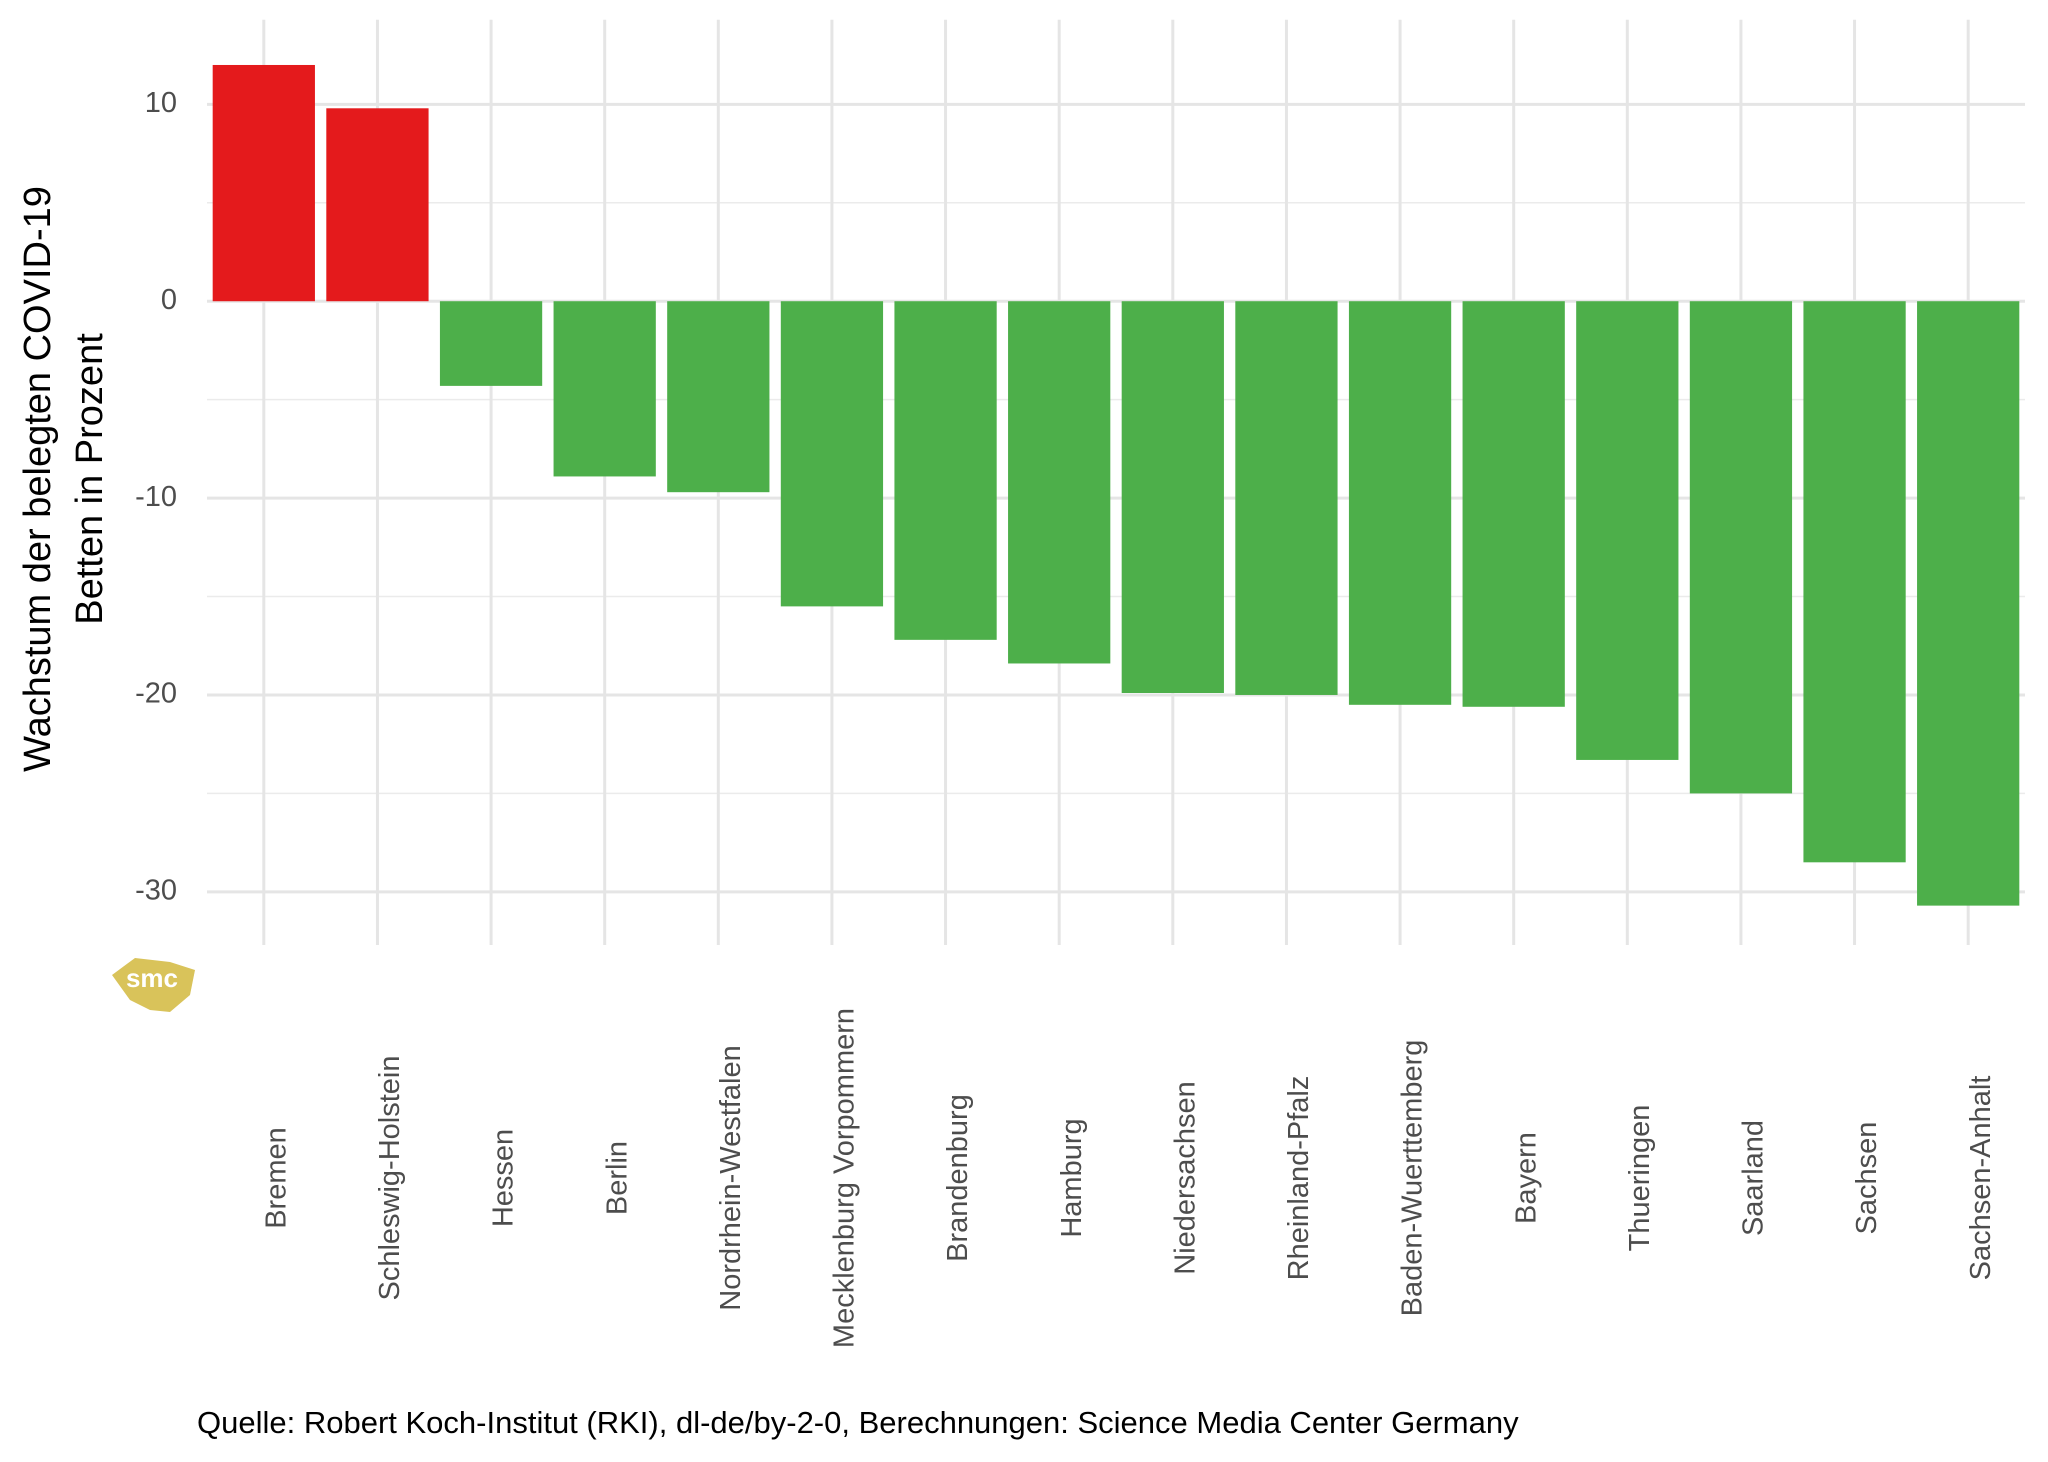 This screenshot has width=2048, height=1462. What do you see at coordinates (1981, 1178) in the screenshot?
I see `x-tick-label: Sachsen-Anhalt` at bounding box center [1981, 1178].